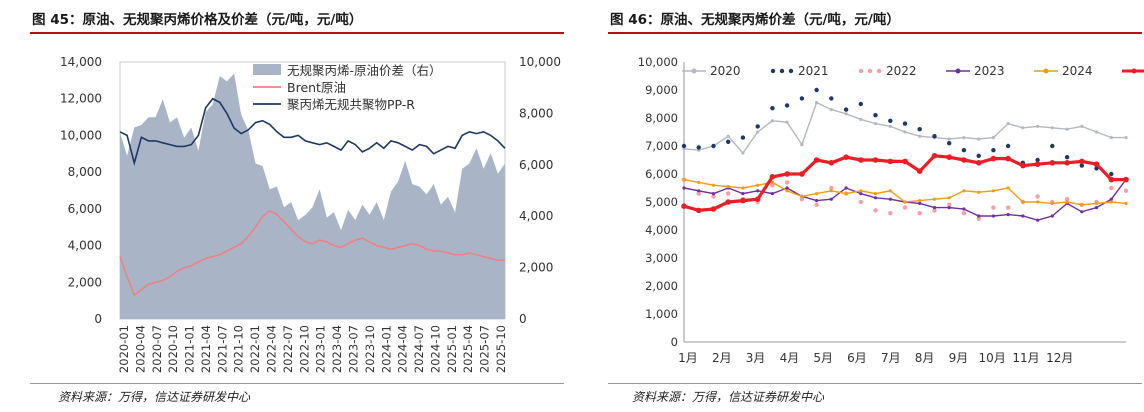 This screenshot has height=412, width=1144. What do you see at coordinates (992, 358) in the screenshot?
I see `x-tick-label: 10月` at bounding box center [992, 358].